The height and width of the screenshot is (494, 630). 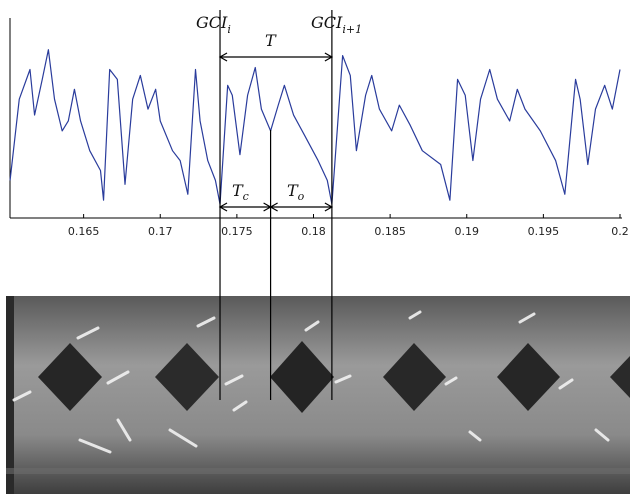 I want to click on x-tick-label: 0.185, so click(x=390, y=231).